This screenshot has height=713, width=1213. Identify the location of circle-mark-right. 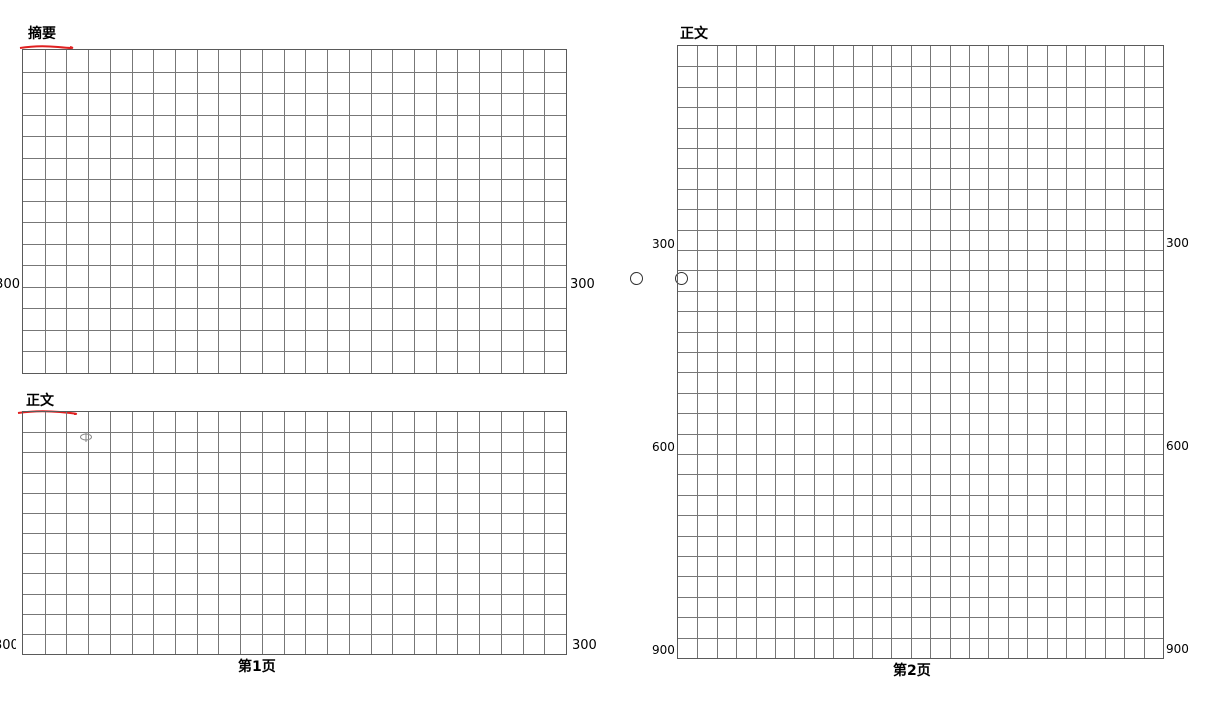
(681, 278).